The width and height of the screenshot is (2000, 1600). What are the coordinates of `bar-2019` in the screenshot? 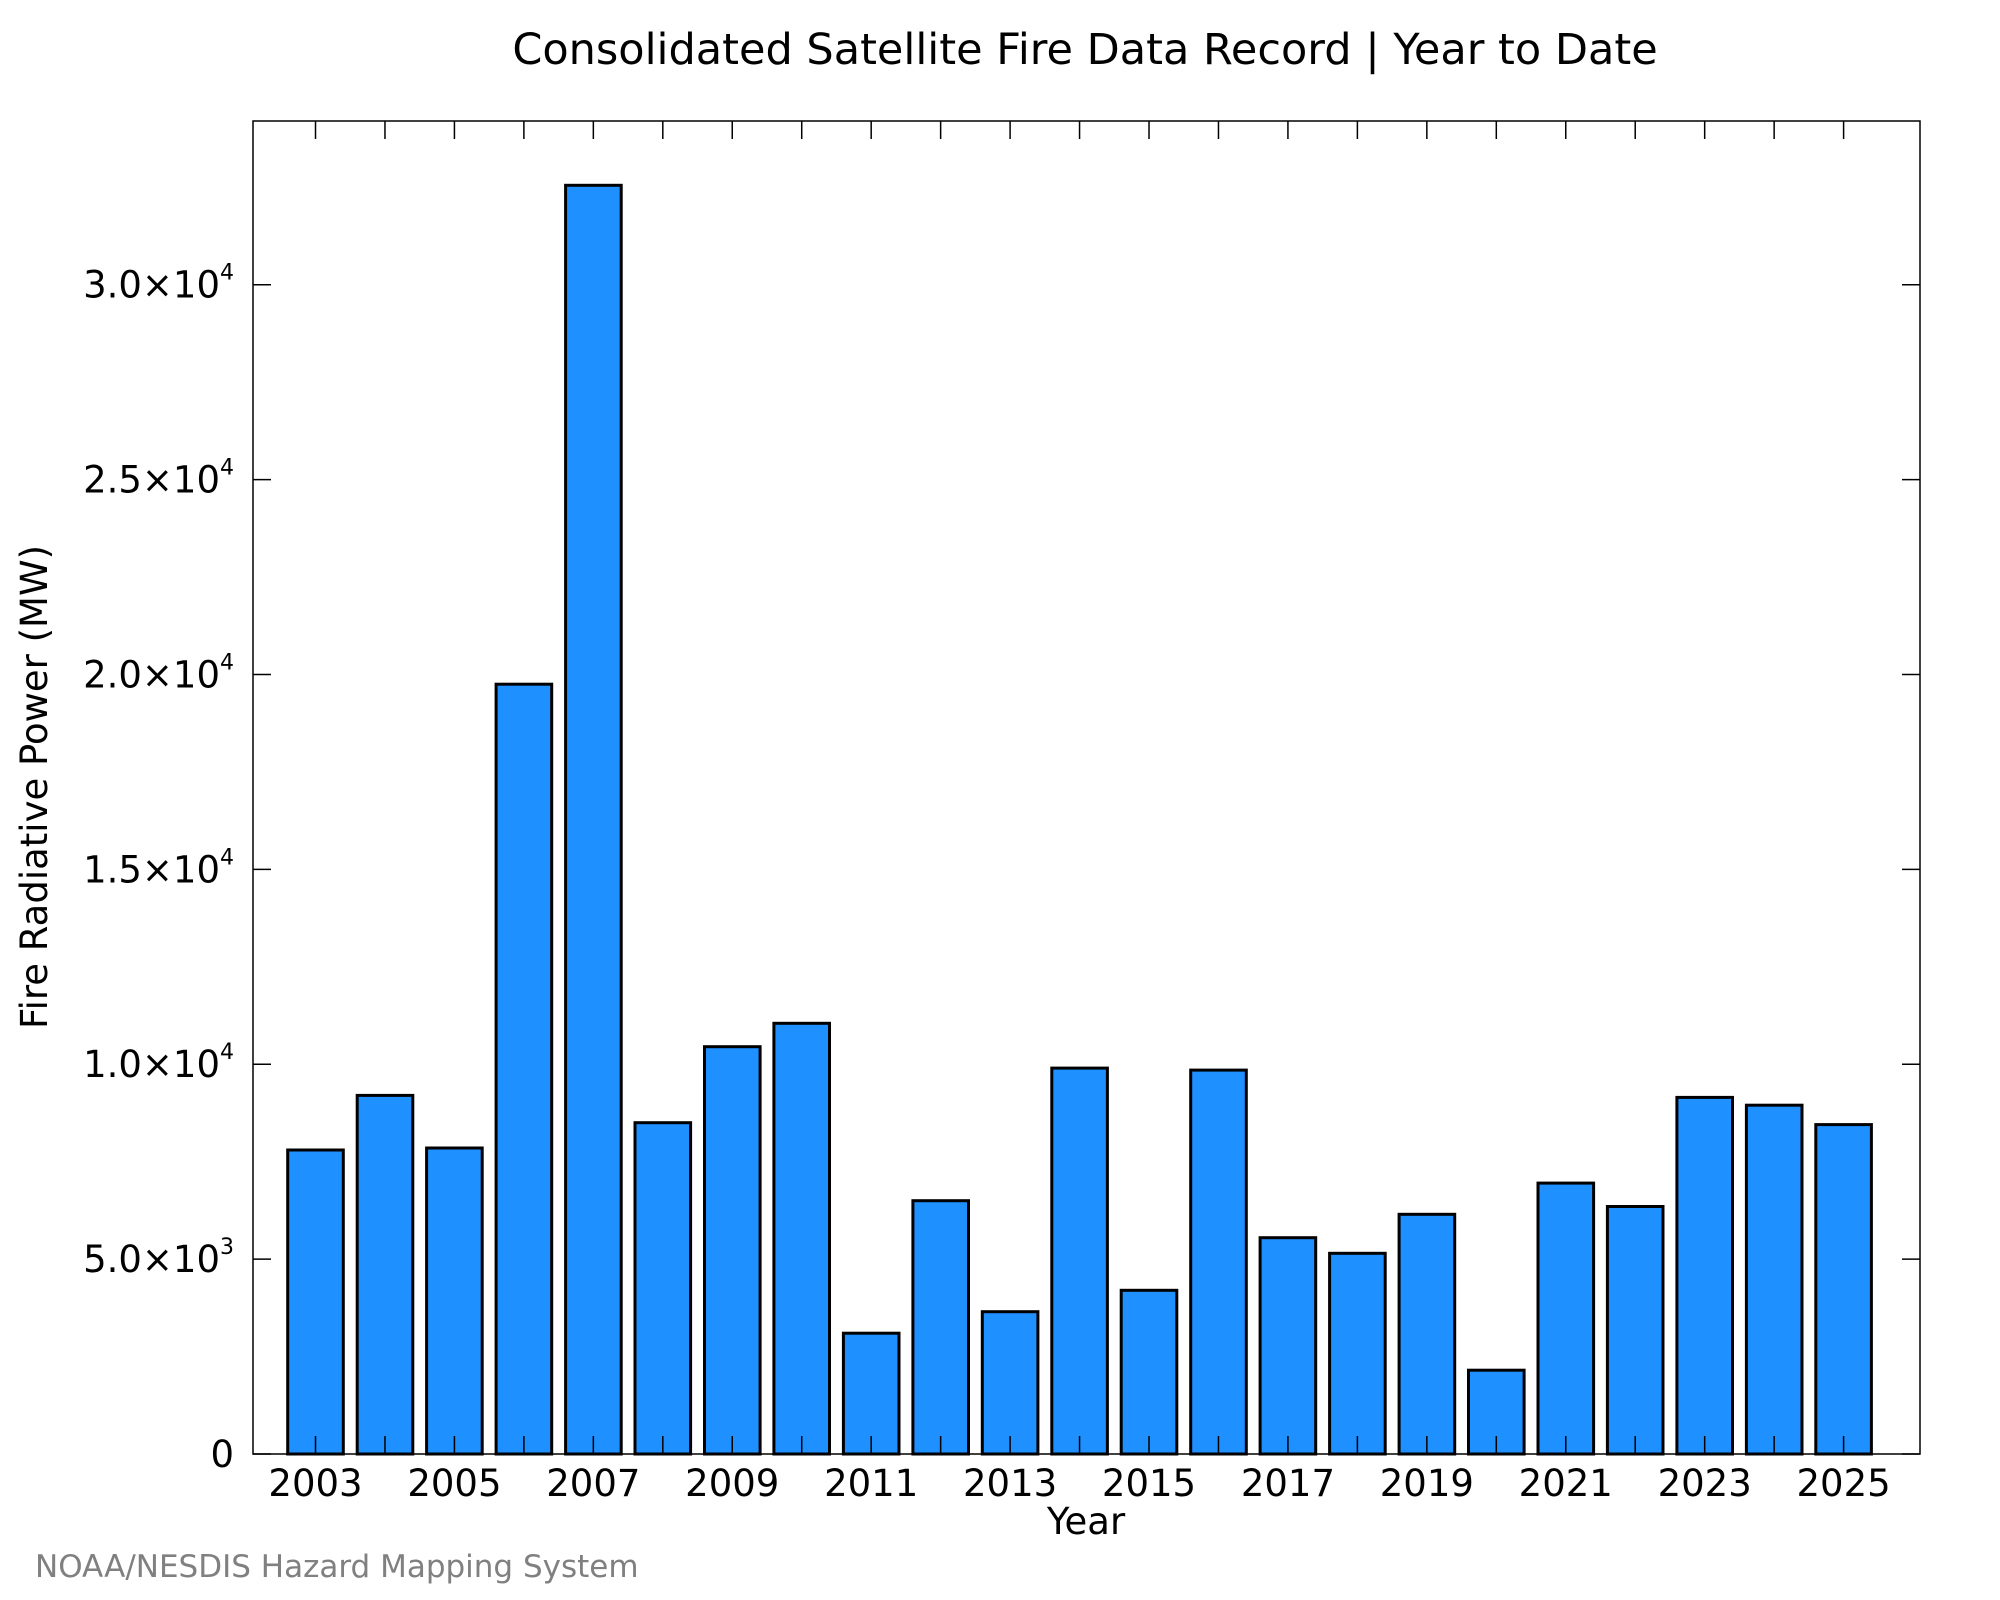 It's located at (1427, 1334).